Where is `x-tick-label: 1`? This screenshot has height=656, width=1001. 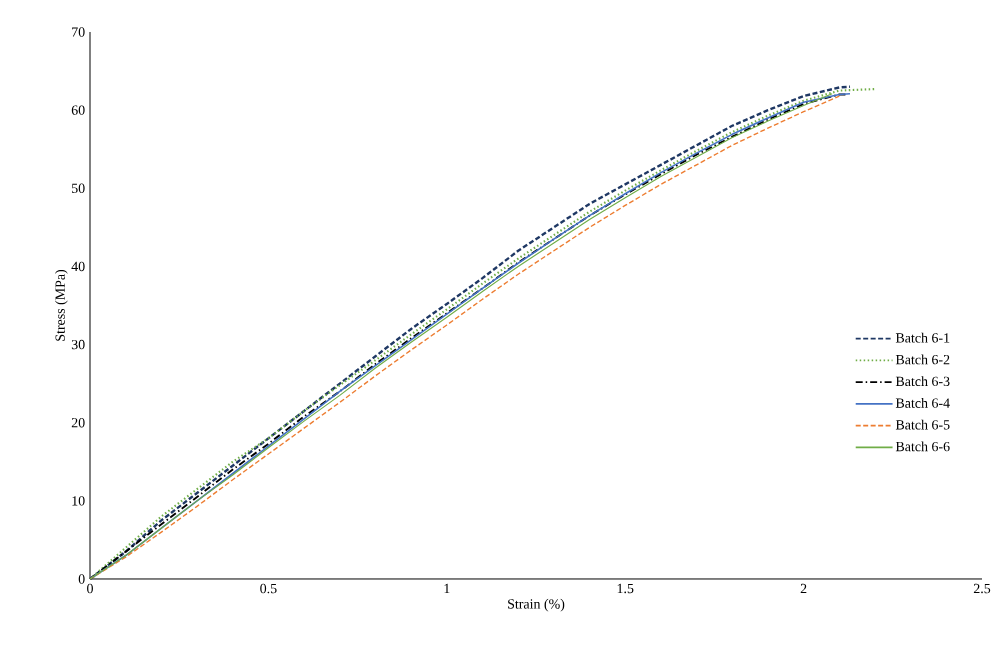
x-tick-label: 1 is located at coordinates (447, 588).